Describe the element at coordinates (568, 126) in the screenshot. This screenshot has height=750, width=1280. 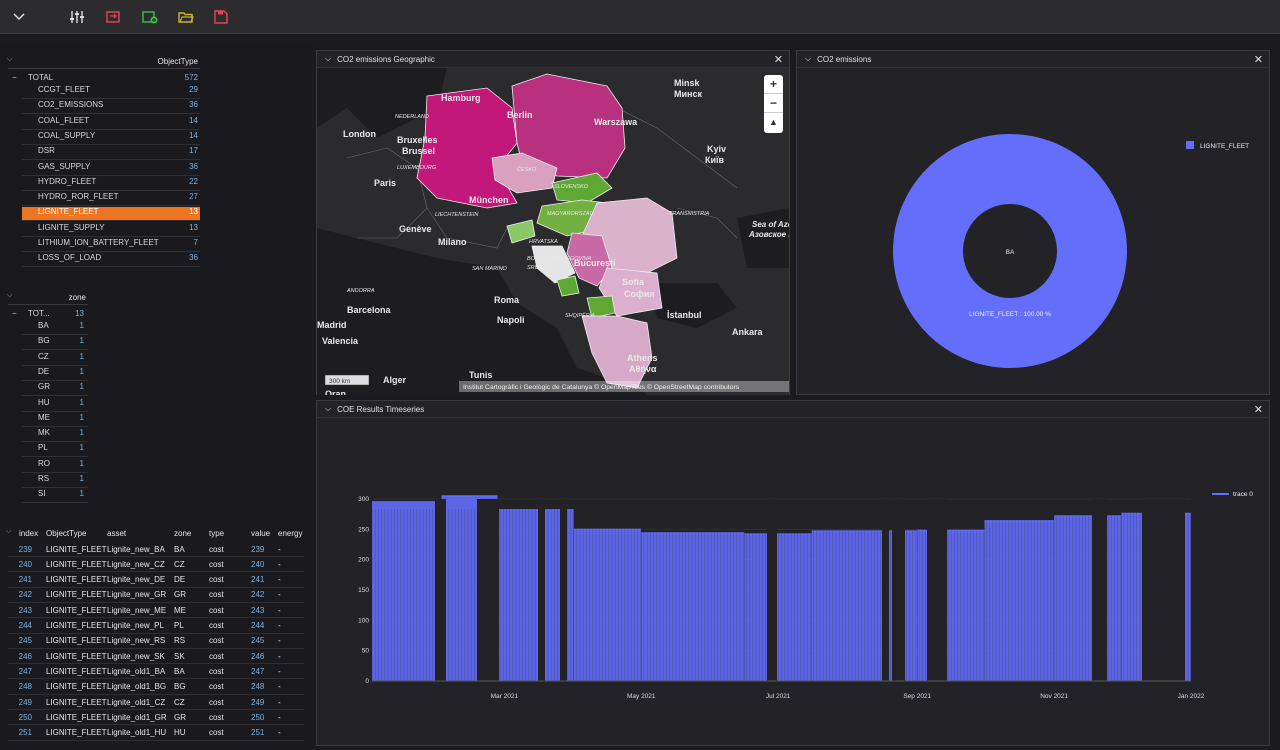
I see `region-poland` at that location.